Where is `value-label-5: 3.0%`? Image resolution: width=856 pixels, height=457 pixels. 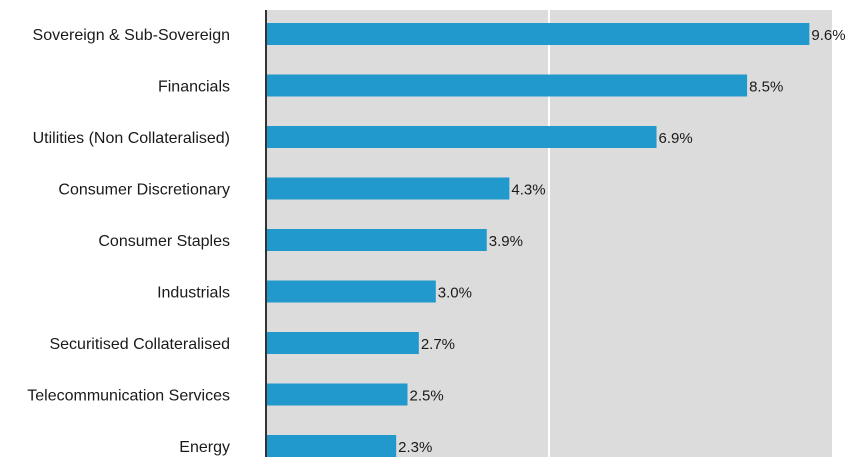
value-label-5: 3.0% is located at coordinates (455, 293).